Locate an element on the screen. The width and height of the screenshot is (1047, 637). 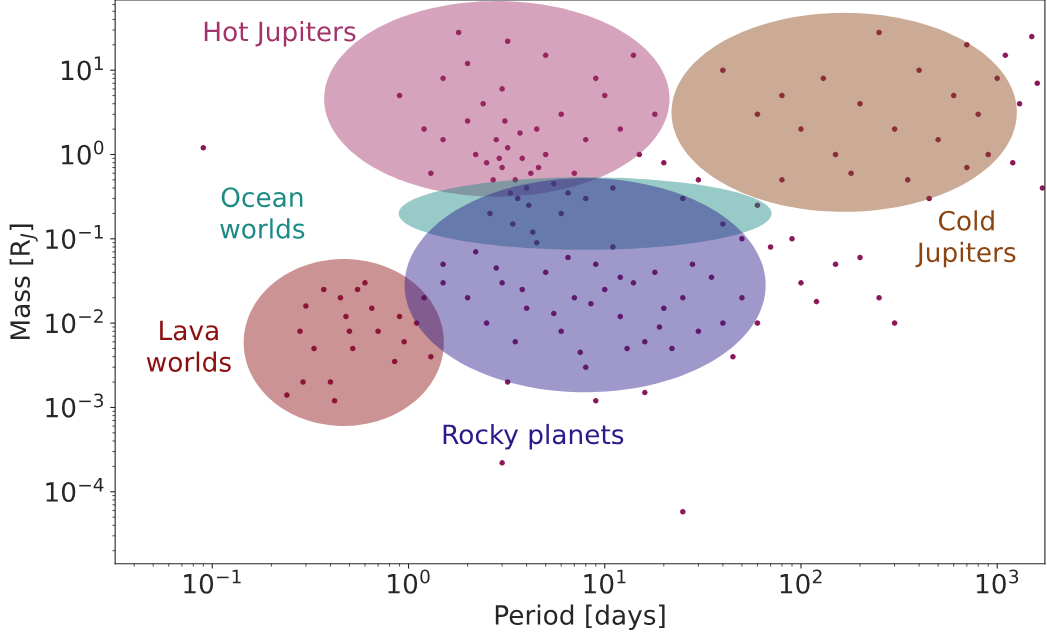
annotation: Ocean worlds is located at coordinates (262, 213).